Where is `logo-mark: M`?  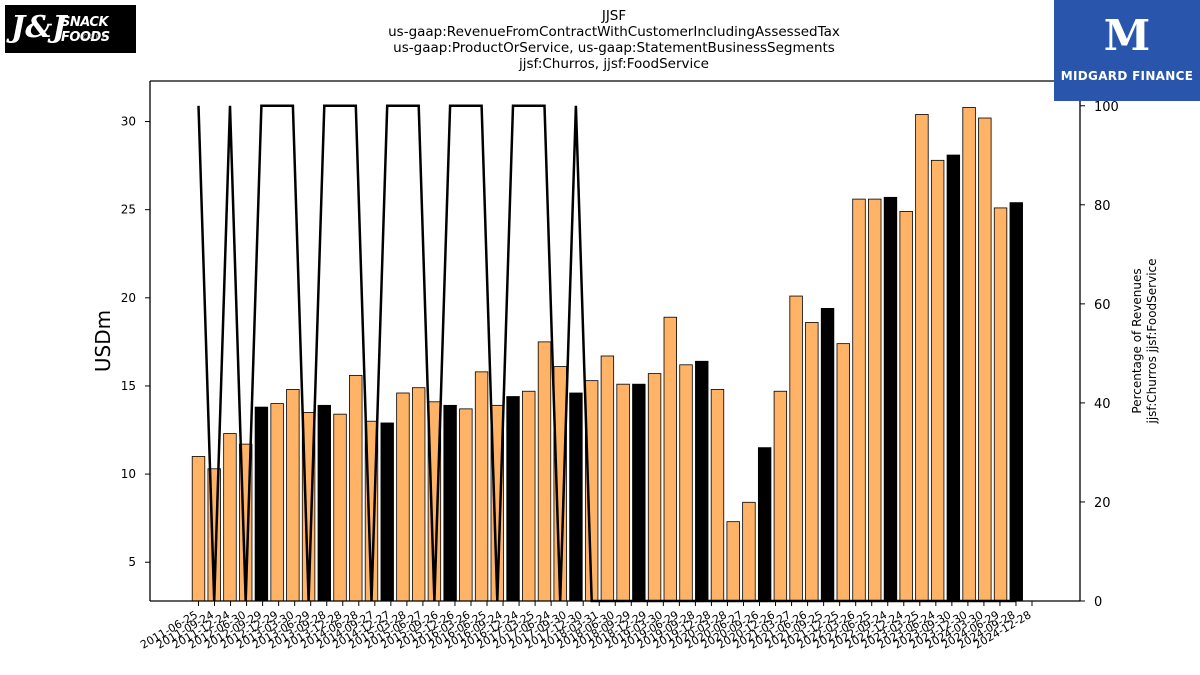
logo-mark: M is located at coordinates (1127, 35).